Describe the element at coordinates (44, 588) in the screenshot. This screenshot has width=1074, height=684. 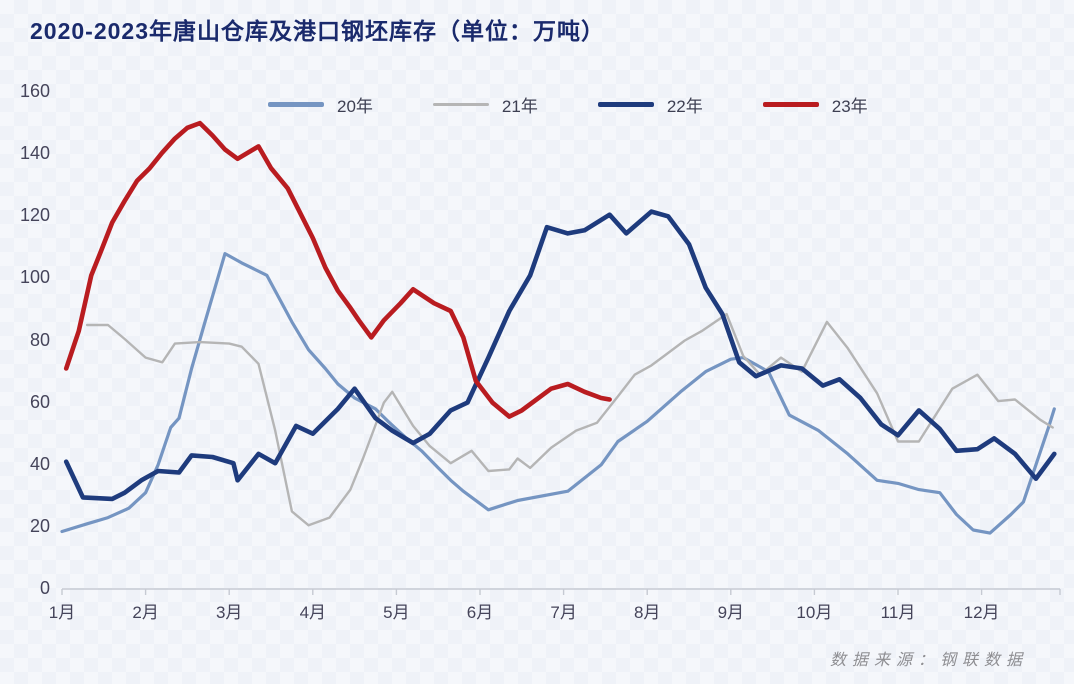
I see `y-tick-label-0: 0` at that location.